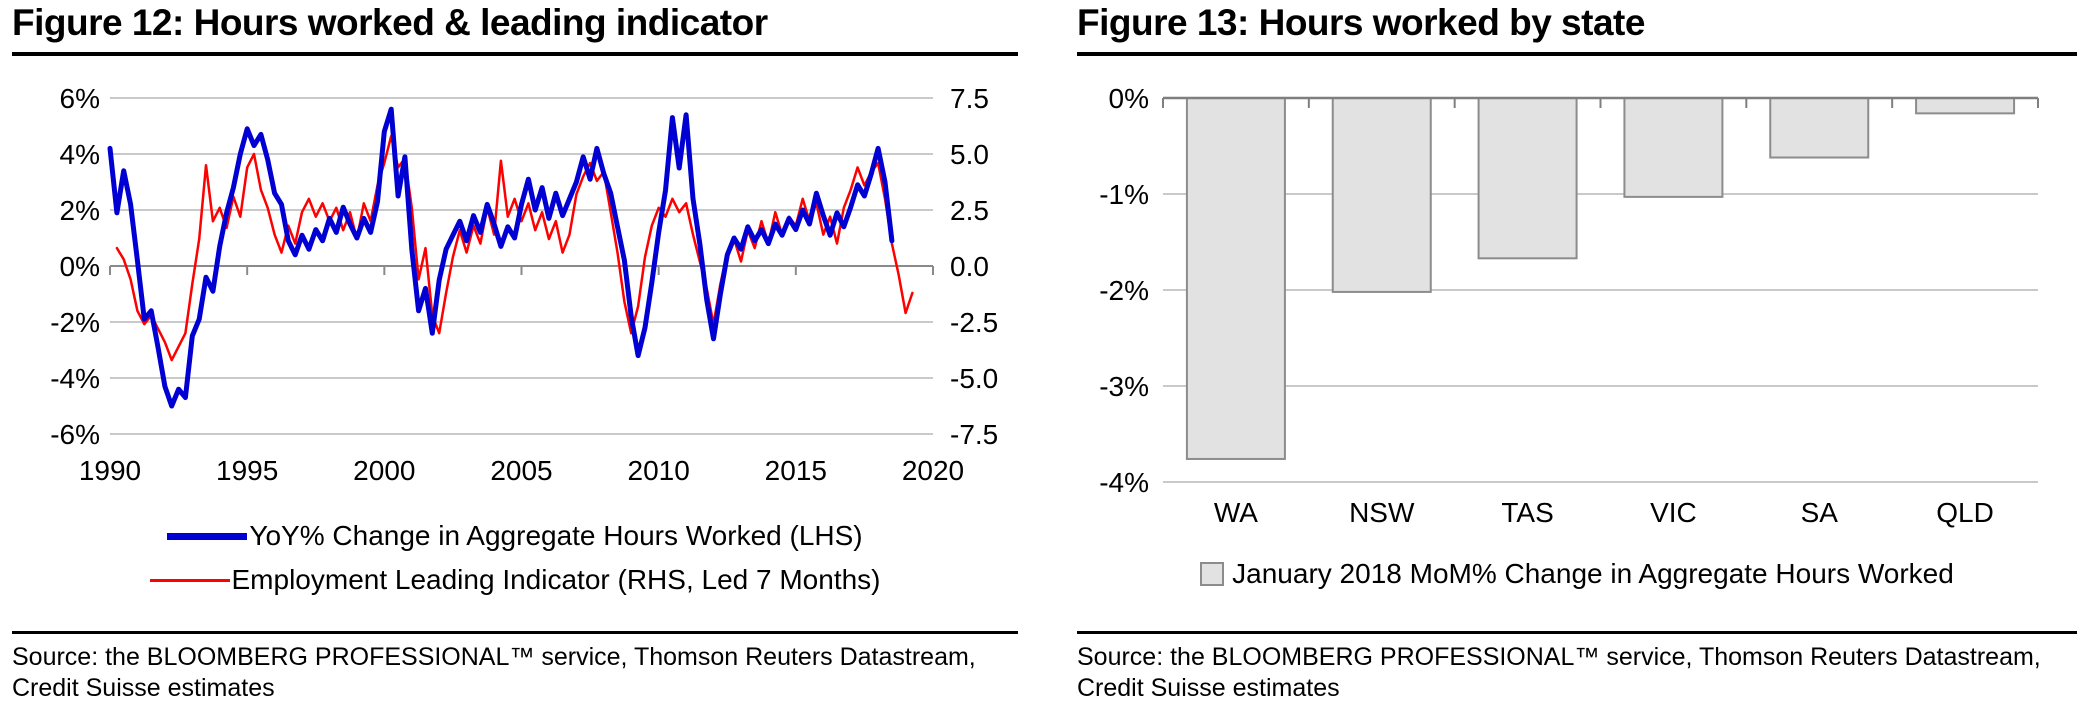  I want to click on x-axis-tick-label: 2015, so click(796, 470).